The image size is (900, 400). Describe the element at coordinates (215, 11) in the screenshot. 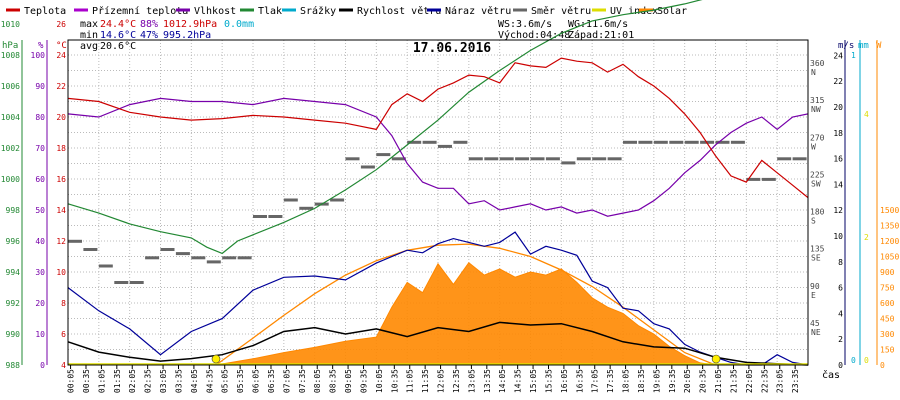

I see `legend-label-3: Vlhkost` at that location.